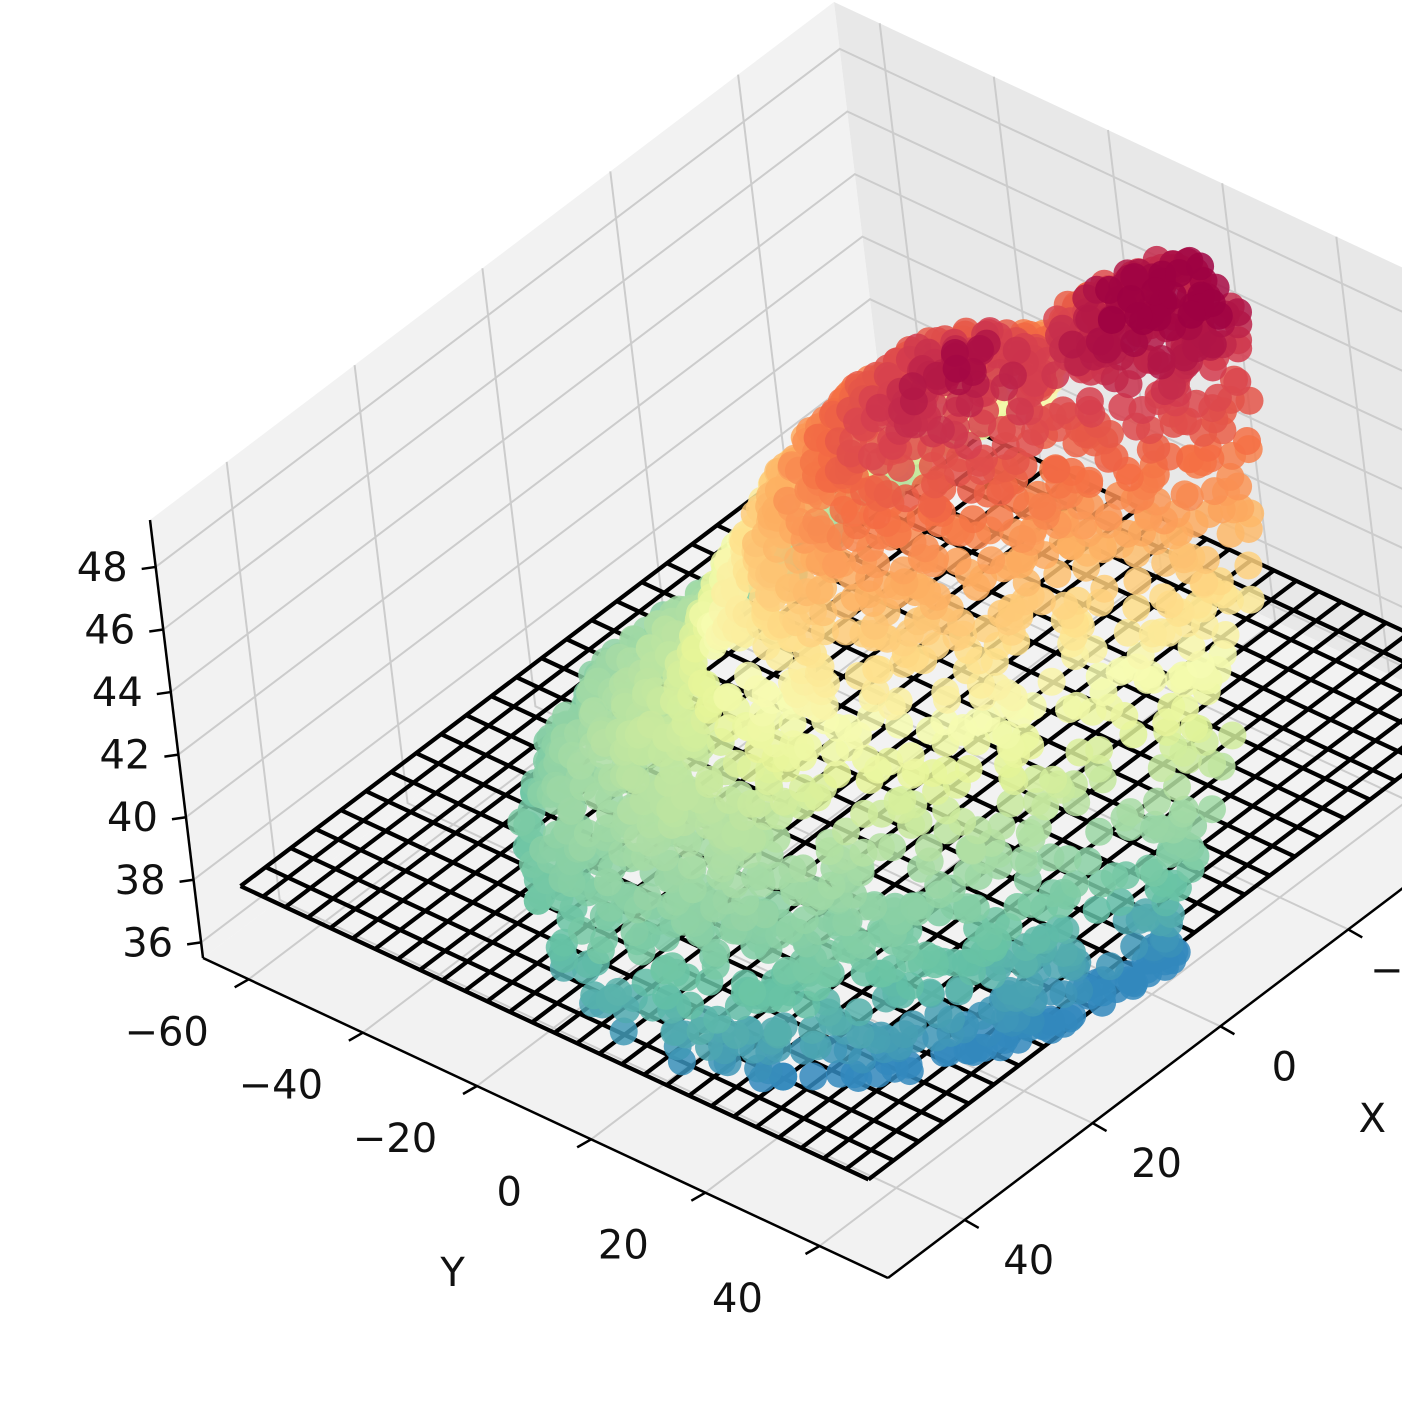 This screenshot has width=1402, height=1410. What do you see at coordinates (1386, 970) in the screenshot?
I see `x-tick-label: −20` at bounding box center [1386, 970].